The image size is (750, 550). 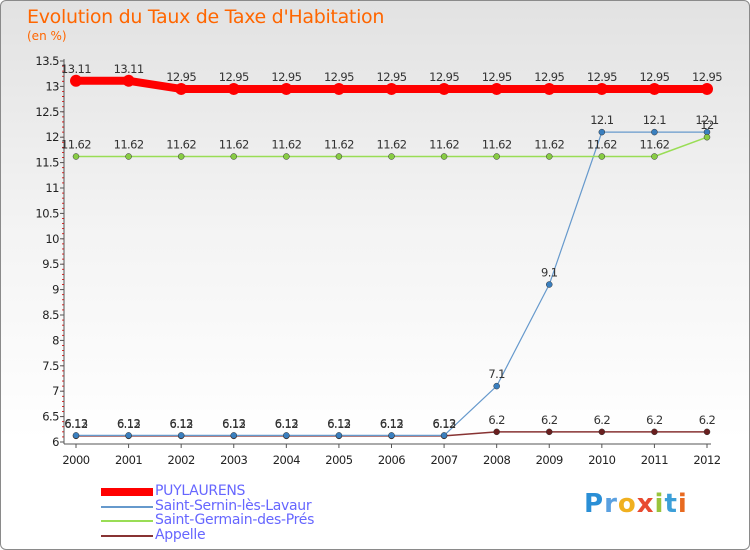 What do you see at coordinates (52, 239) in the screenshot?
I see `y-tick-label: 10` at bounding box center [52, 239].